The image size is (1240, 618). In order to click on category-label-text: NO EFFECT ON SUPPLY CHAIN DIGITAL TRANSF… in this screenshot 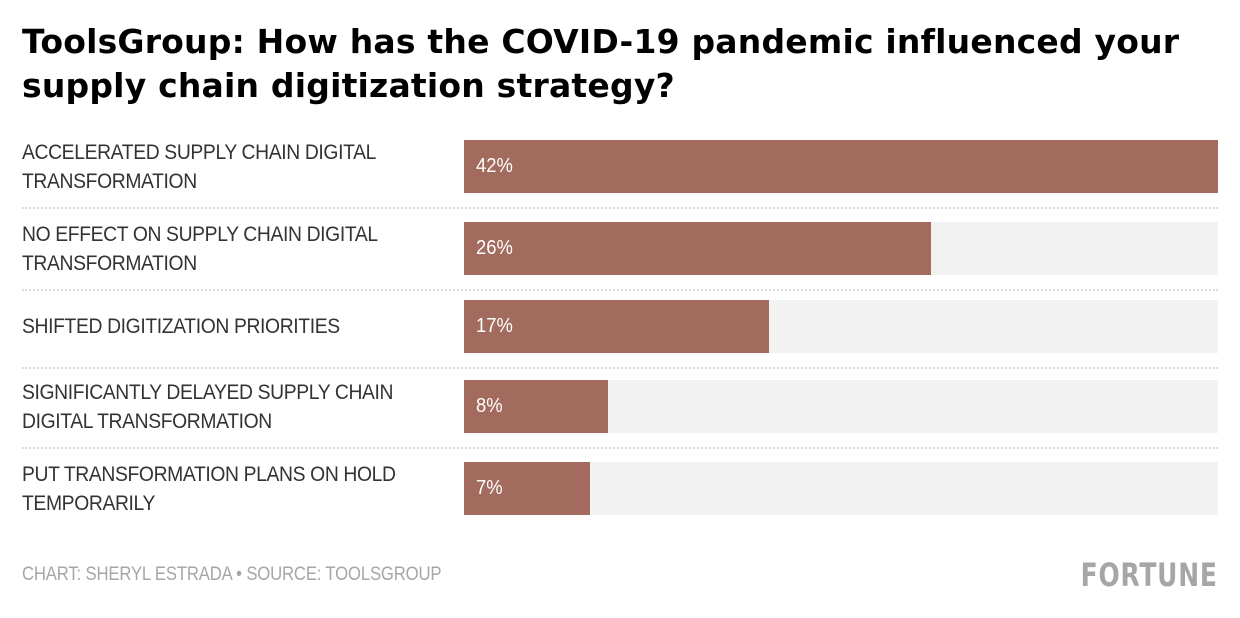, I will do `click(200, 248)`.